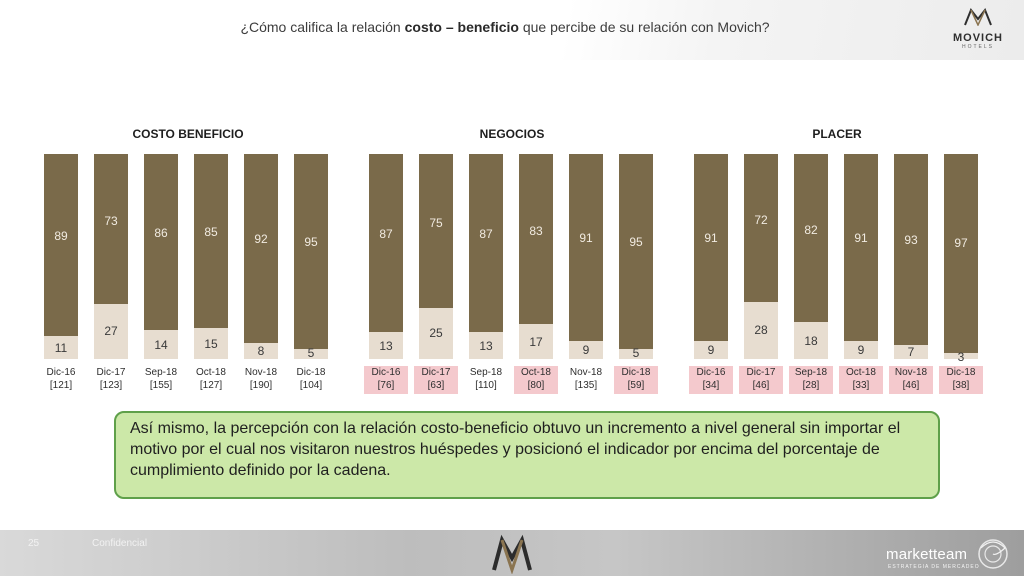  What do you see at coordinates (993, 554) in the screenshot?
I see `decorative-swirl-icon` at bounding box center [993, 554].